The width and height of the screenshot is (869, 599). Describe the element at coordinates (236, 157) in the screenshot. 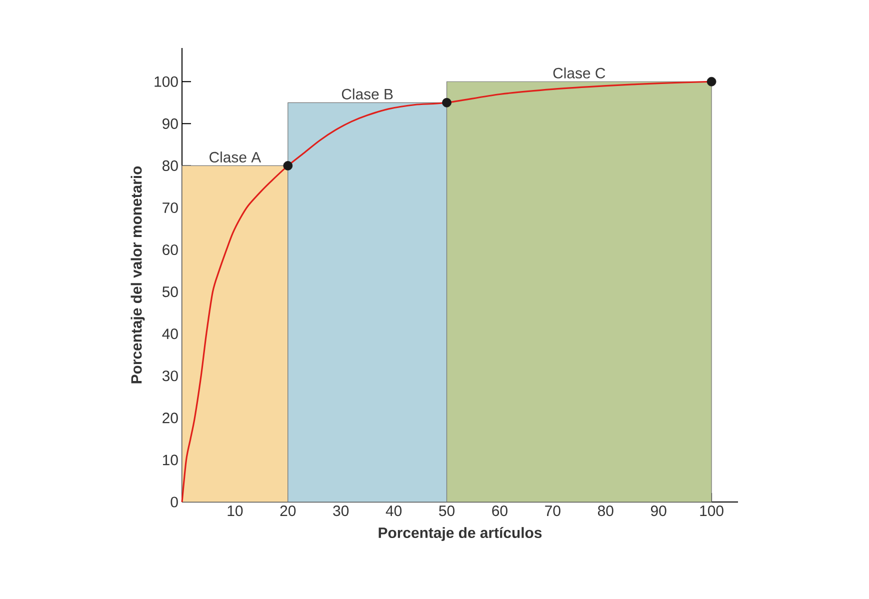

I see `series-label: Clase A` at that location.